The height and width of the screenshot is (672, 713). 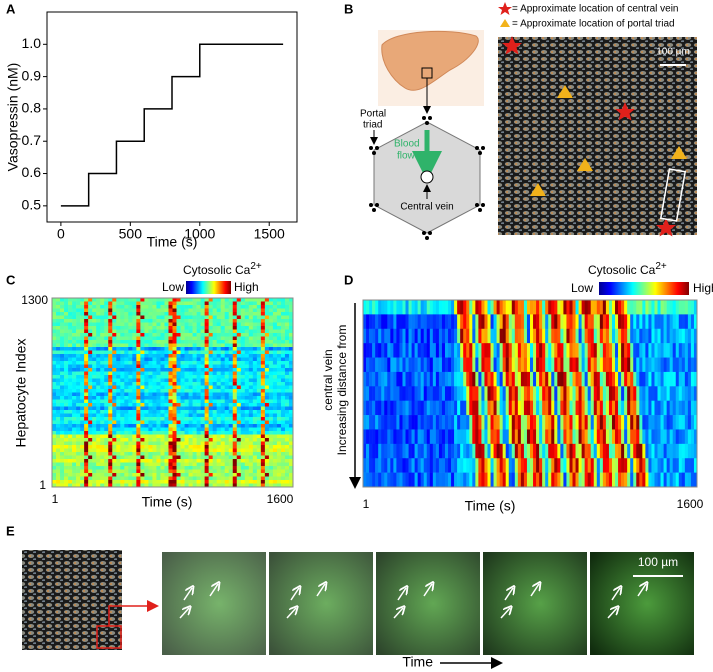 I want to click on y-tick-label: 1.0, so click(x=32, y=43).